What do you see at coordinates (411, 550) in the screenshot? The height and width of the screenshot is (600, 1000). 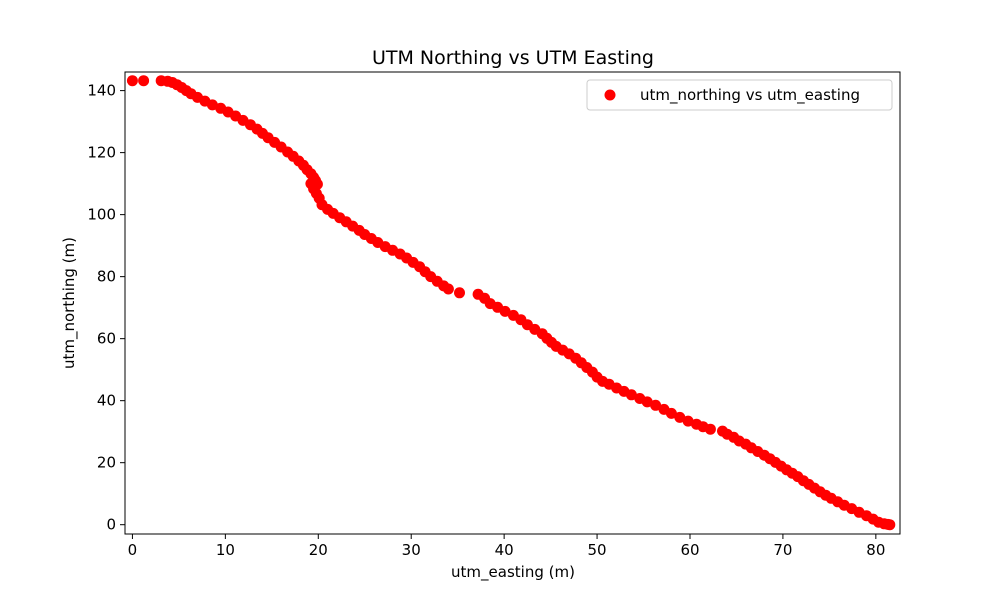 I see `x-tick-label: 30` at bounding box center [411, 550].